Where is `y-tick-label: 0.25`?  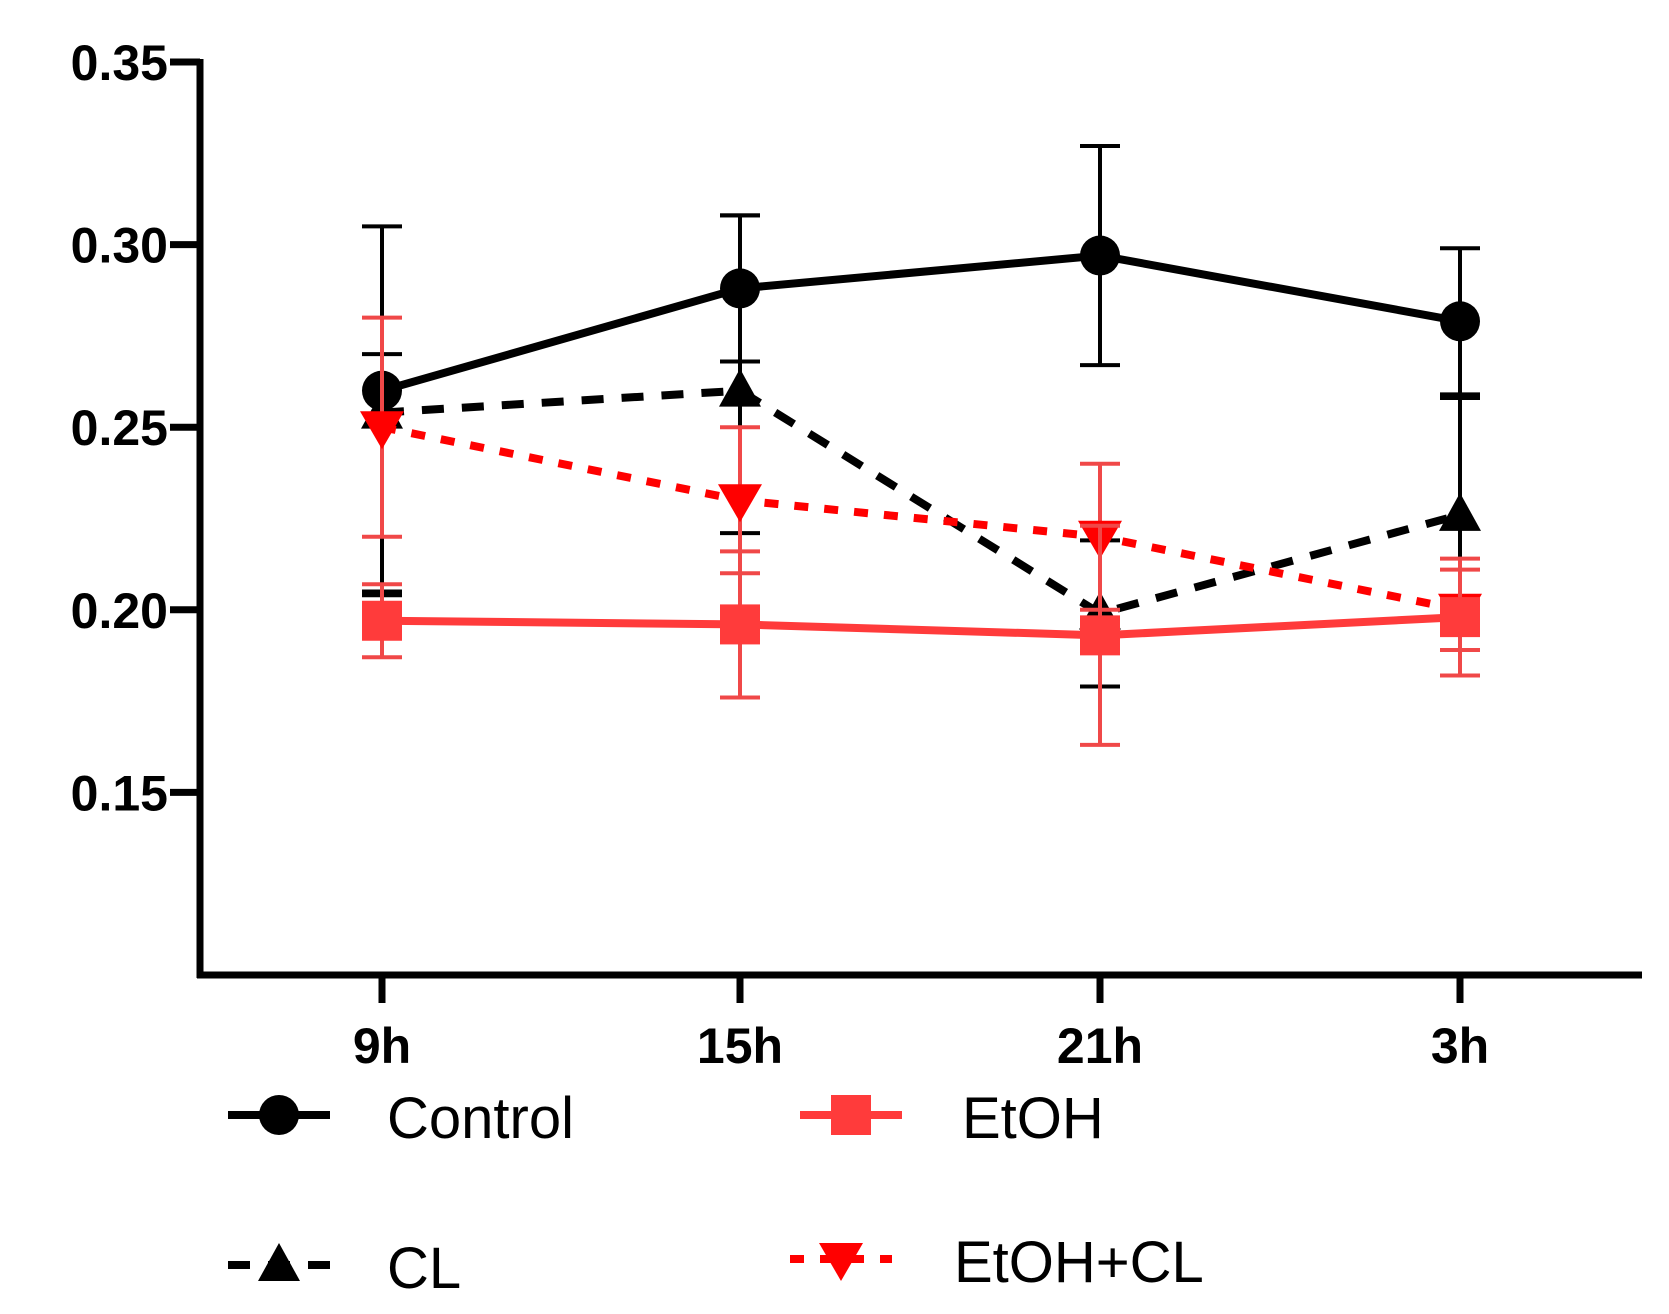 y-tick-label: 0.25 is located at coordinates (119, 428).